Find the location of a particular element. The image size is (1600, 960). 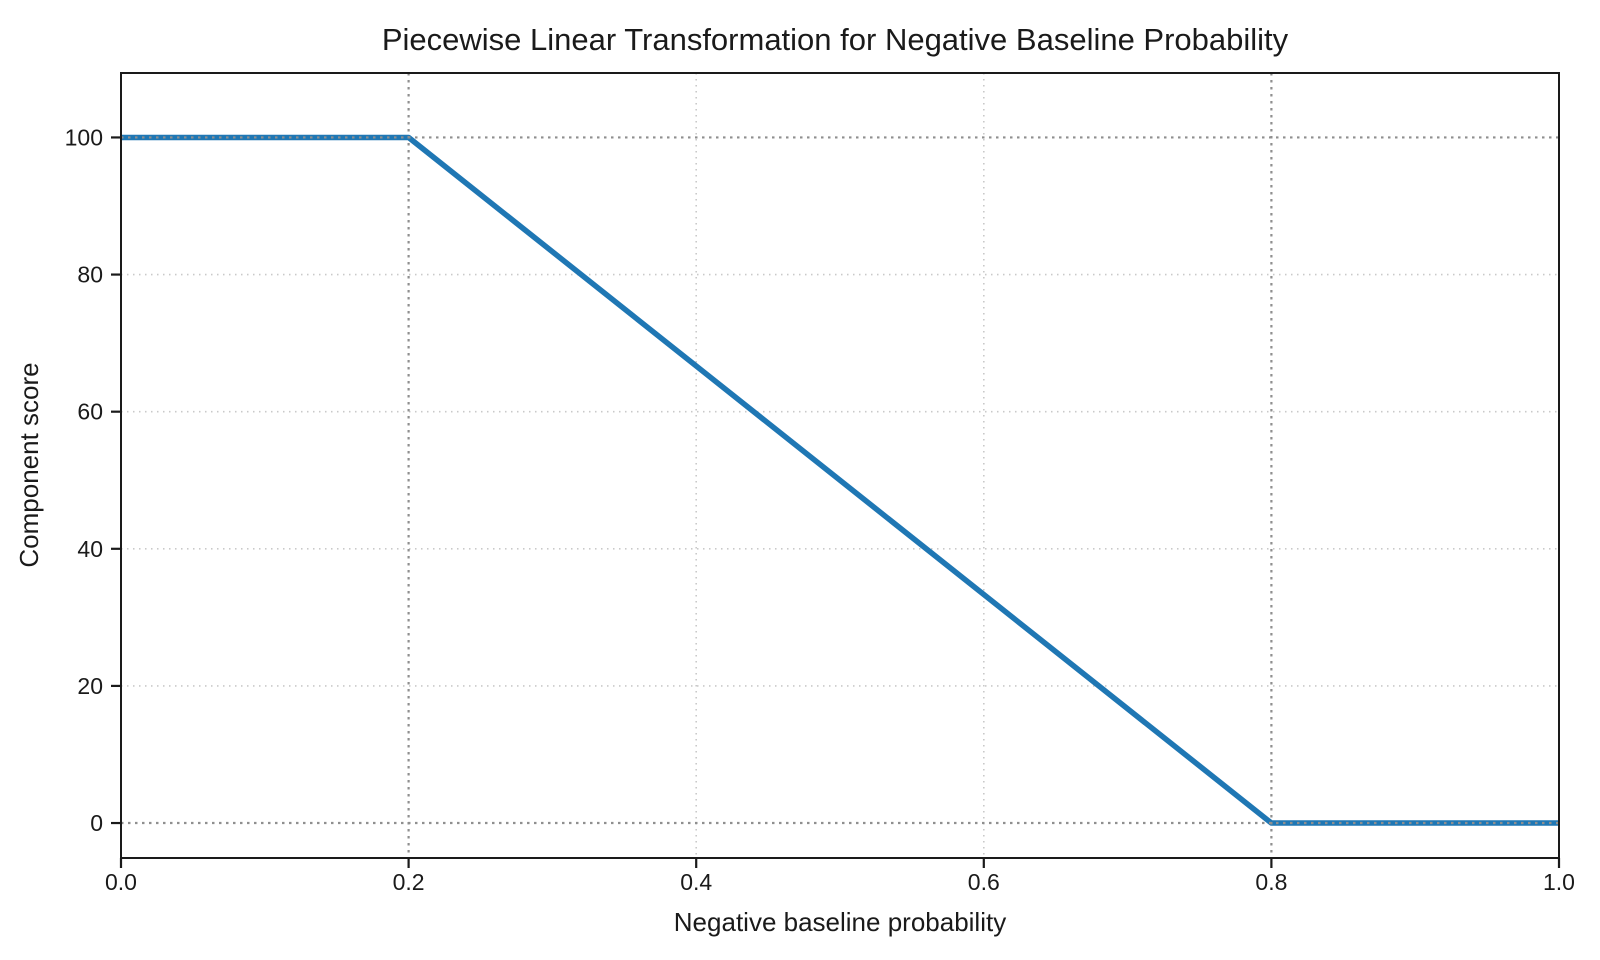

y-tick-label: 100 is located at coordinates (84, 137).